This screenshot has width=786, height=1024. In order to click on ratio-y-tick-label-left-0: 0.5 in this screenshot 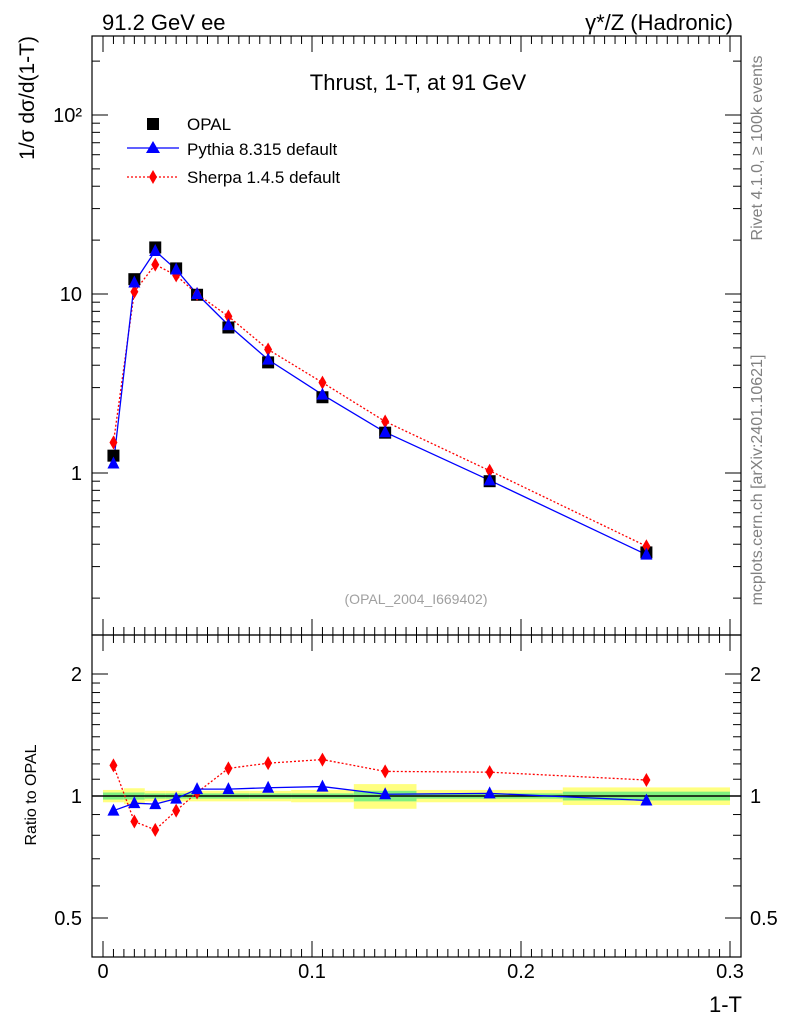, I will do `click(68, 919)`.